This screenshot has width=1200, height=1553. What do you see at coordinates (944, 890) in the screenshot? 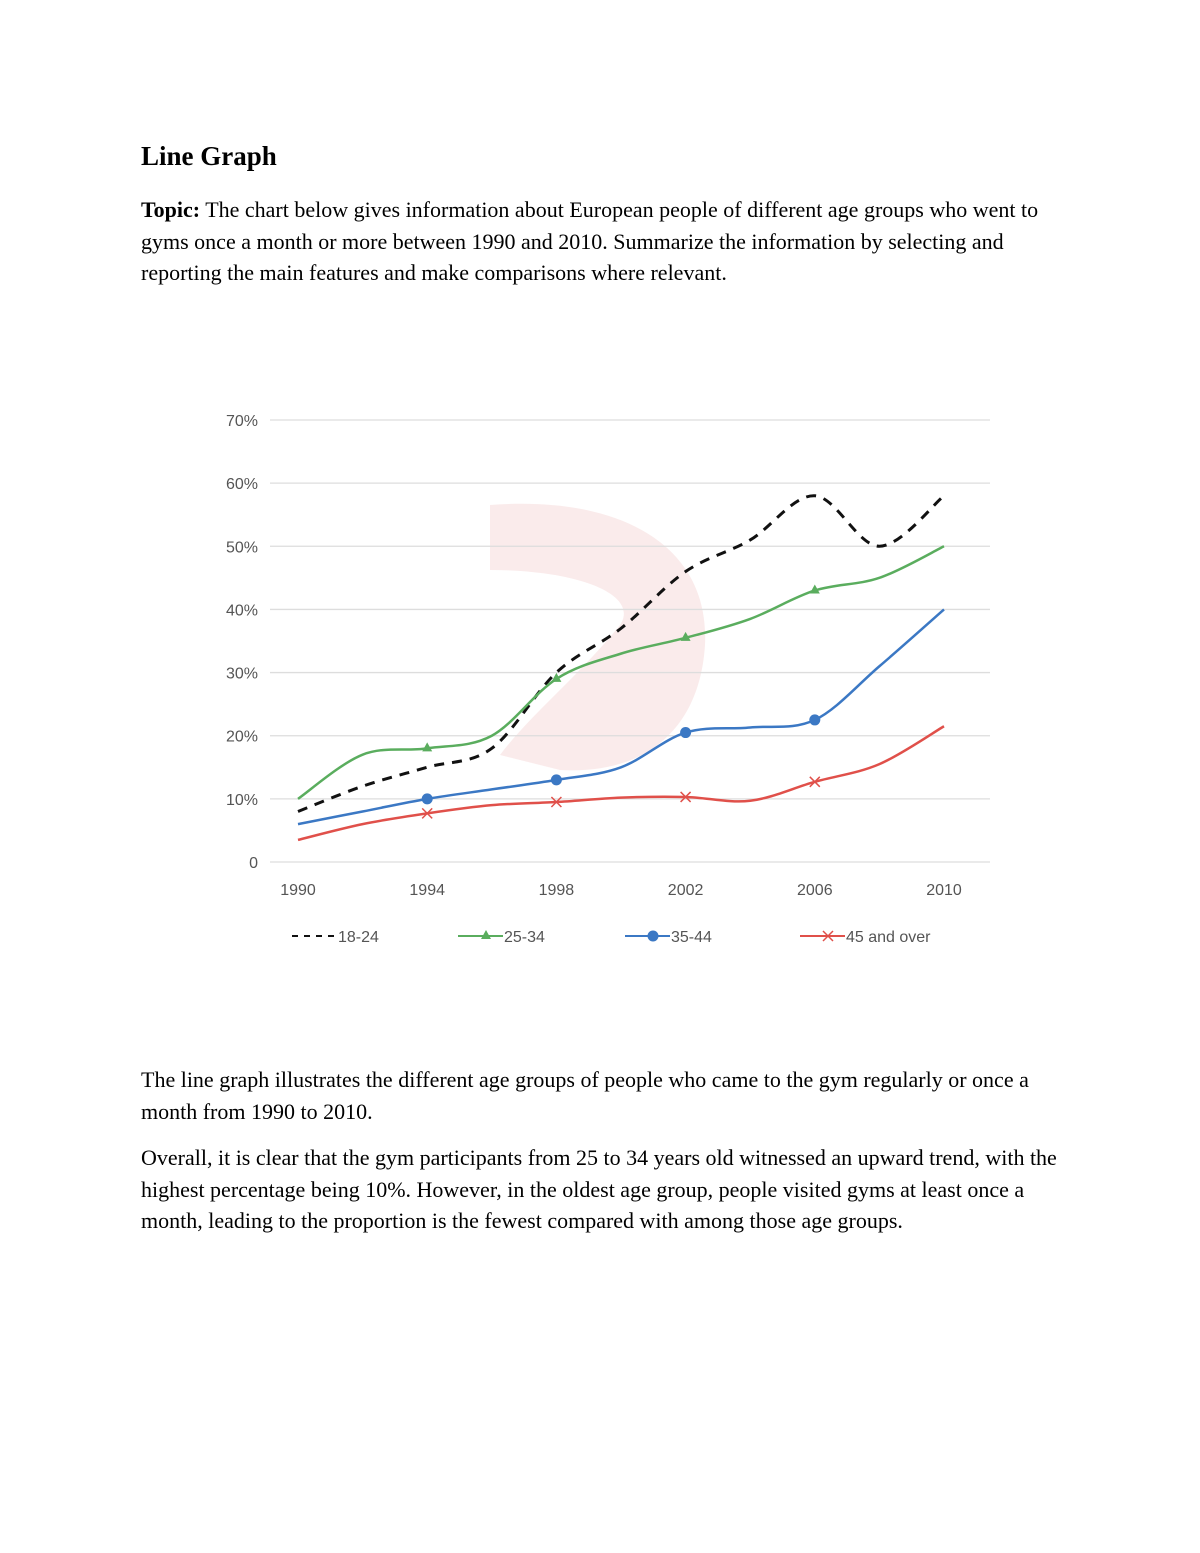
I see `x-tick-label: 2010` at bounding box center [944, 890].